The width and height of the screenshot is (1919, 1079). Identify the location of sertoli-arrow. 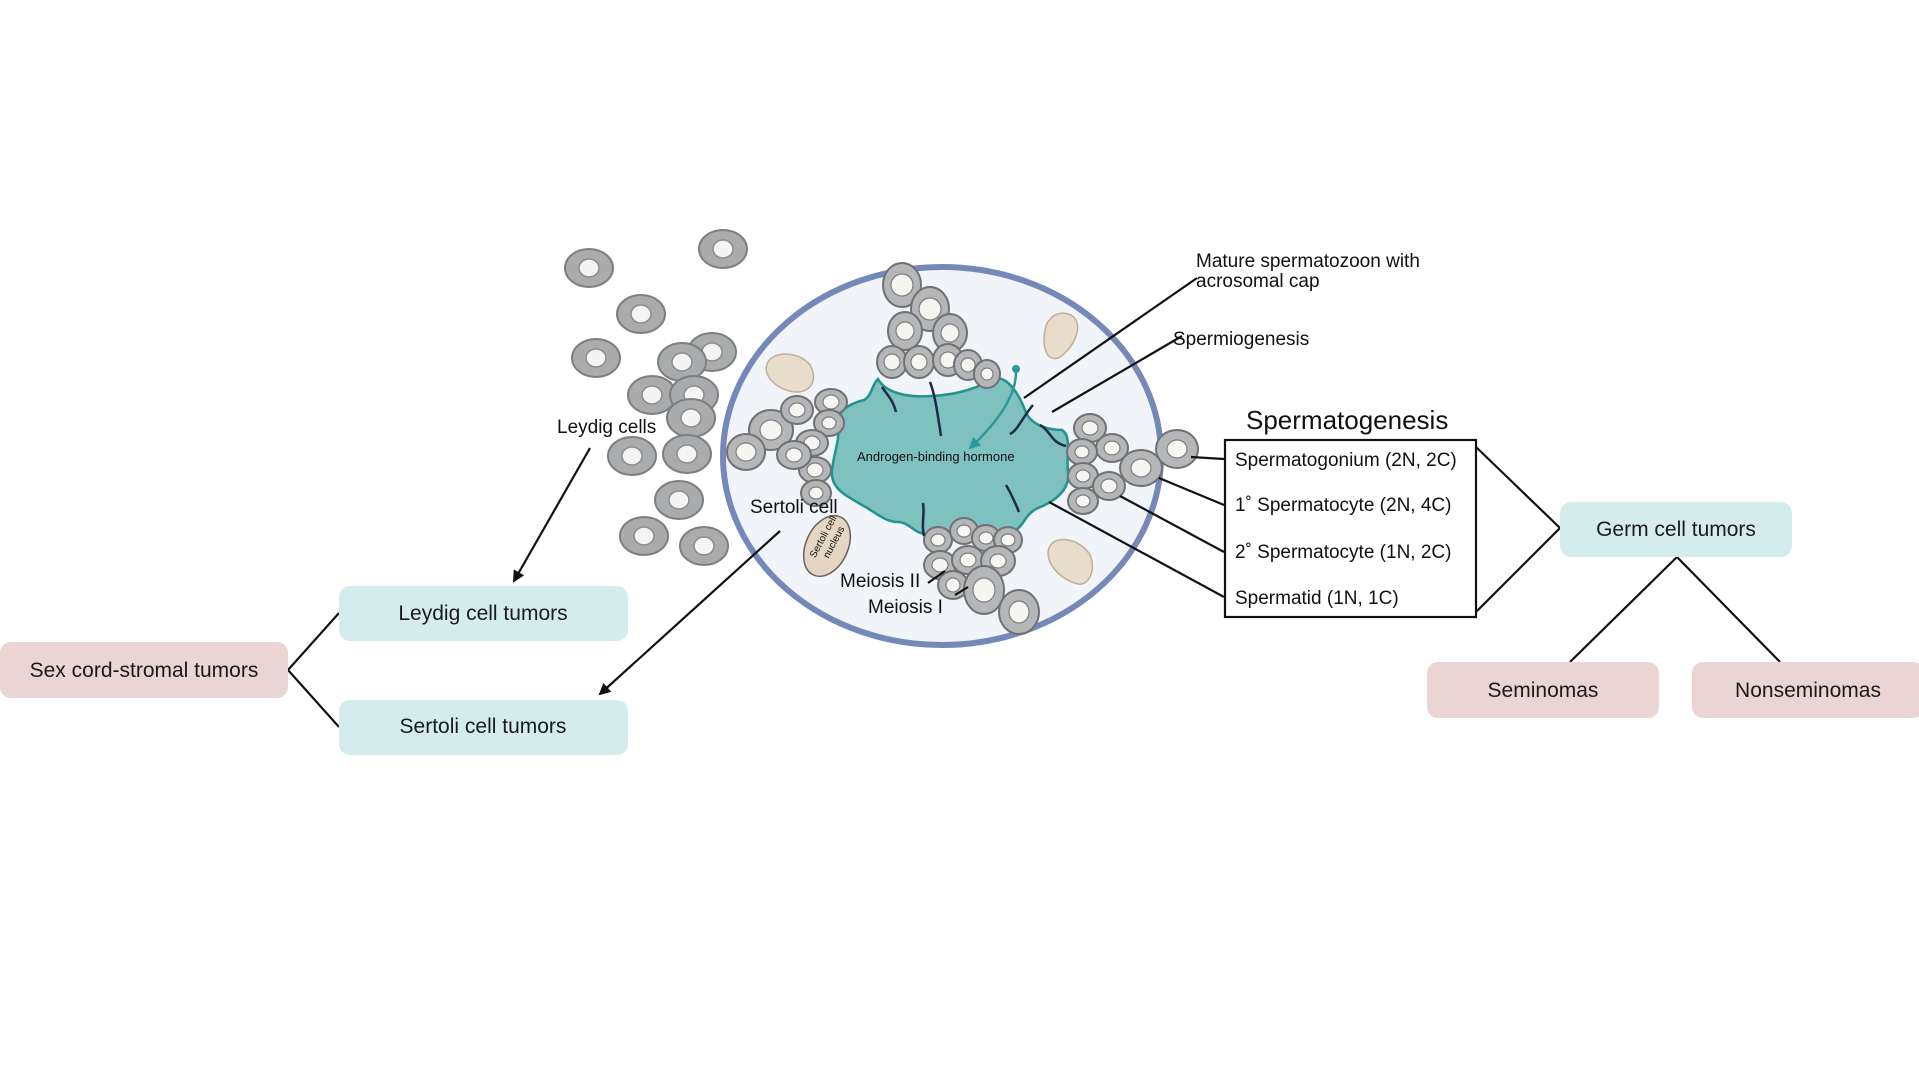
(689, 613).